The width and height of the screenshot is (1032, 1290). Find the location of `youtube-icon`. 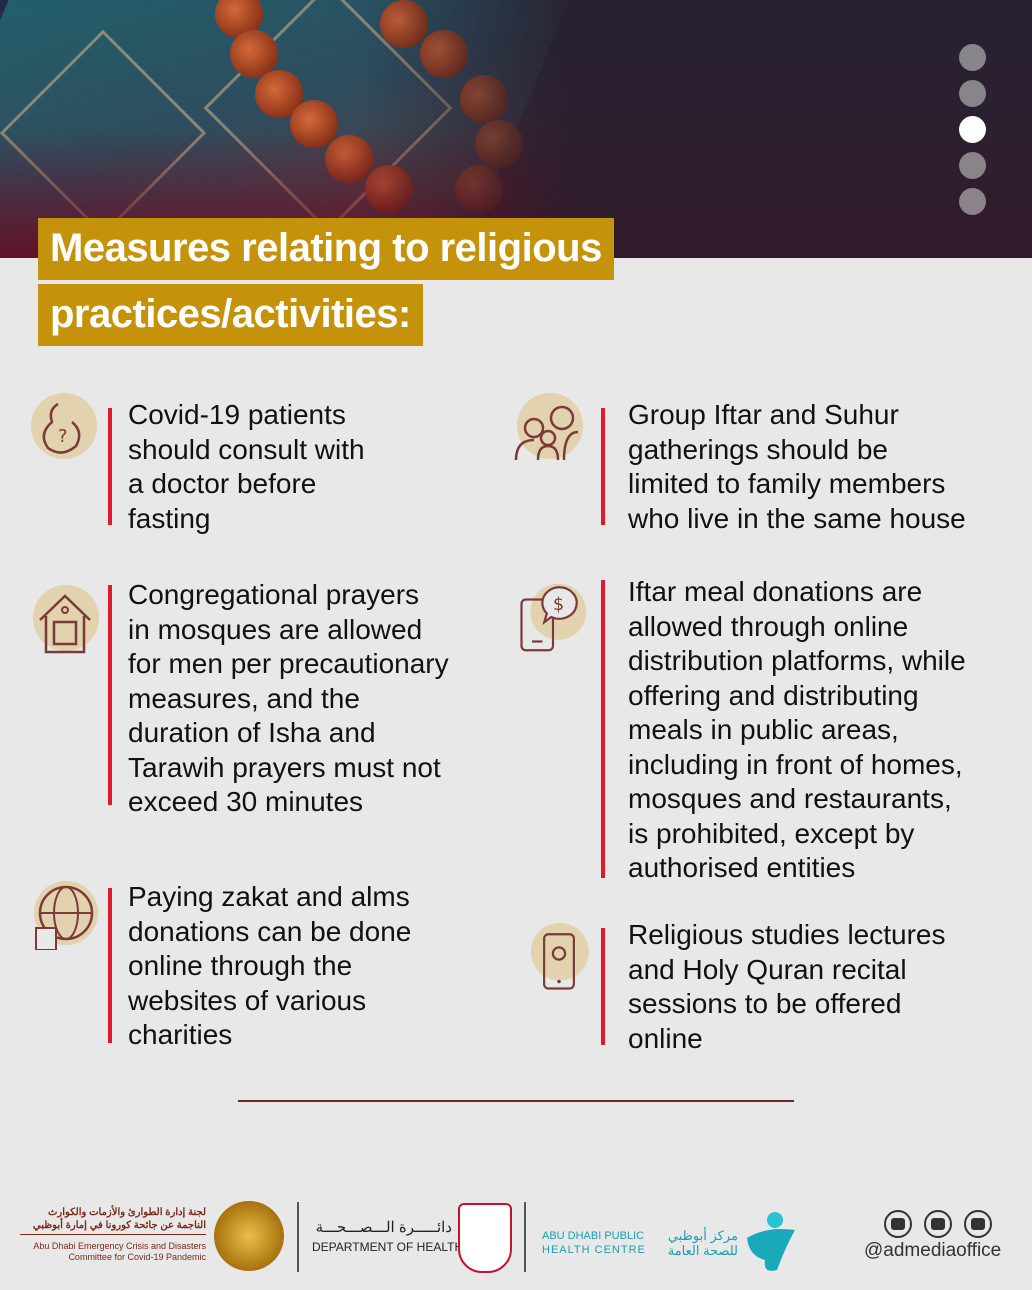

youtube-icon is located at coordinates (978, 1224).